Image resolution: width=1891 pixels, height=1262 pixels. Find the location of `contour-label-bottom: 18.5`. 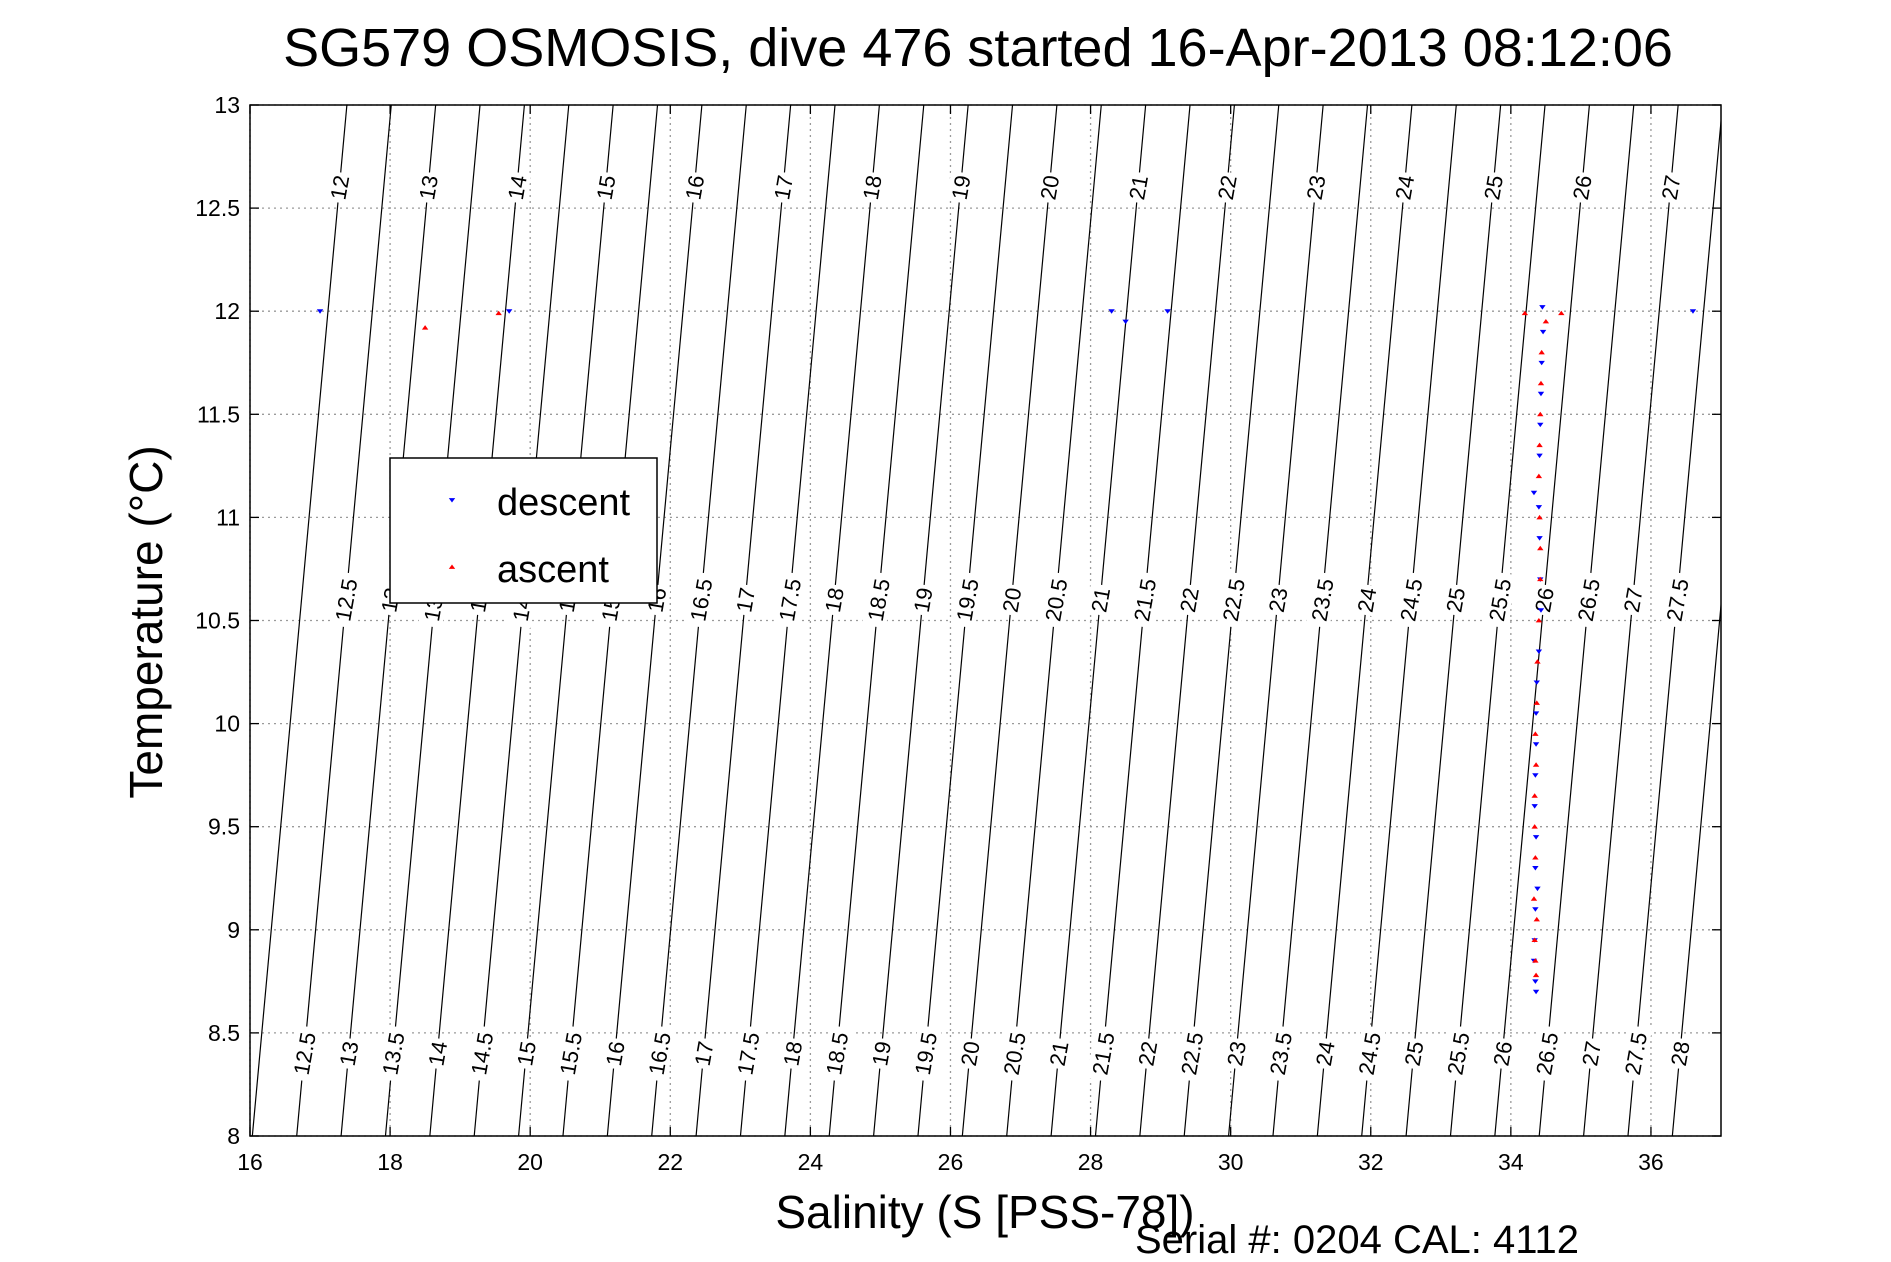

contour-label-bottom: 18.5 is located at coordinates (837, 1053).